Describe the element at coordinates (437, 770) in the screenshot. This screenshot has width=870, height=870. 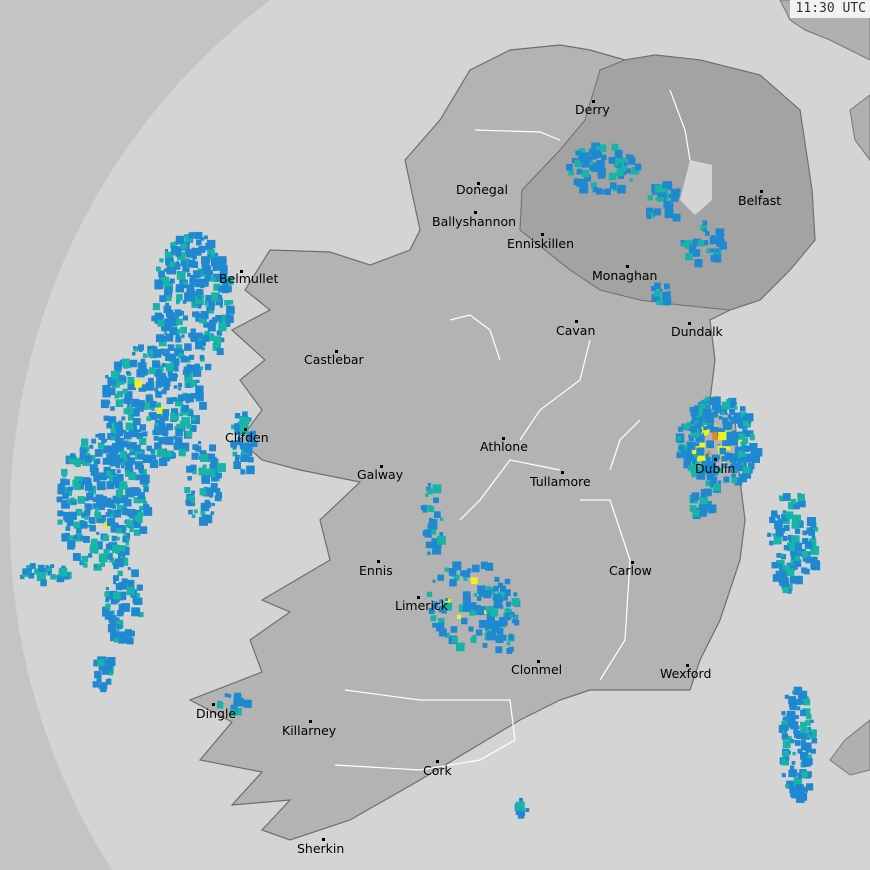
I see `city-label-cork: Cork` at that location.